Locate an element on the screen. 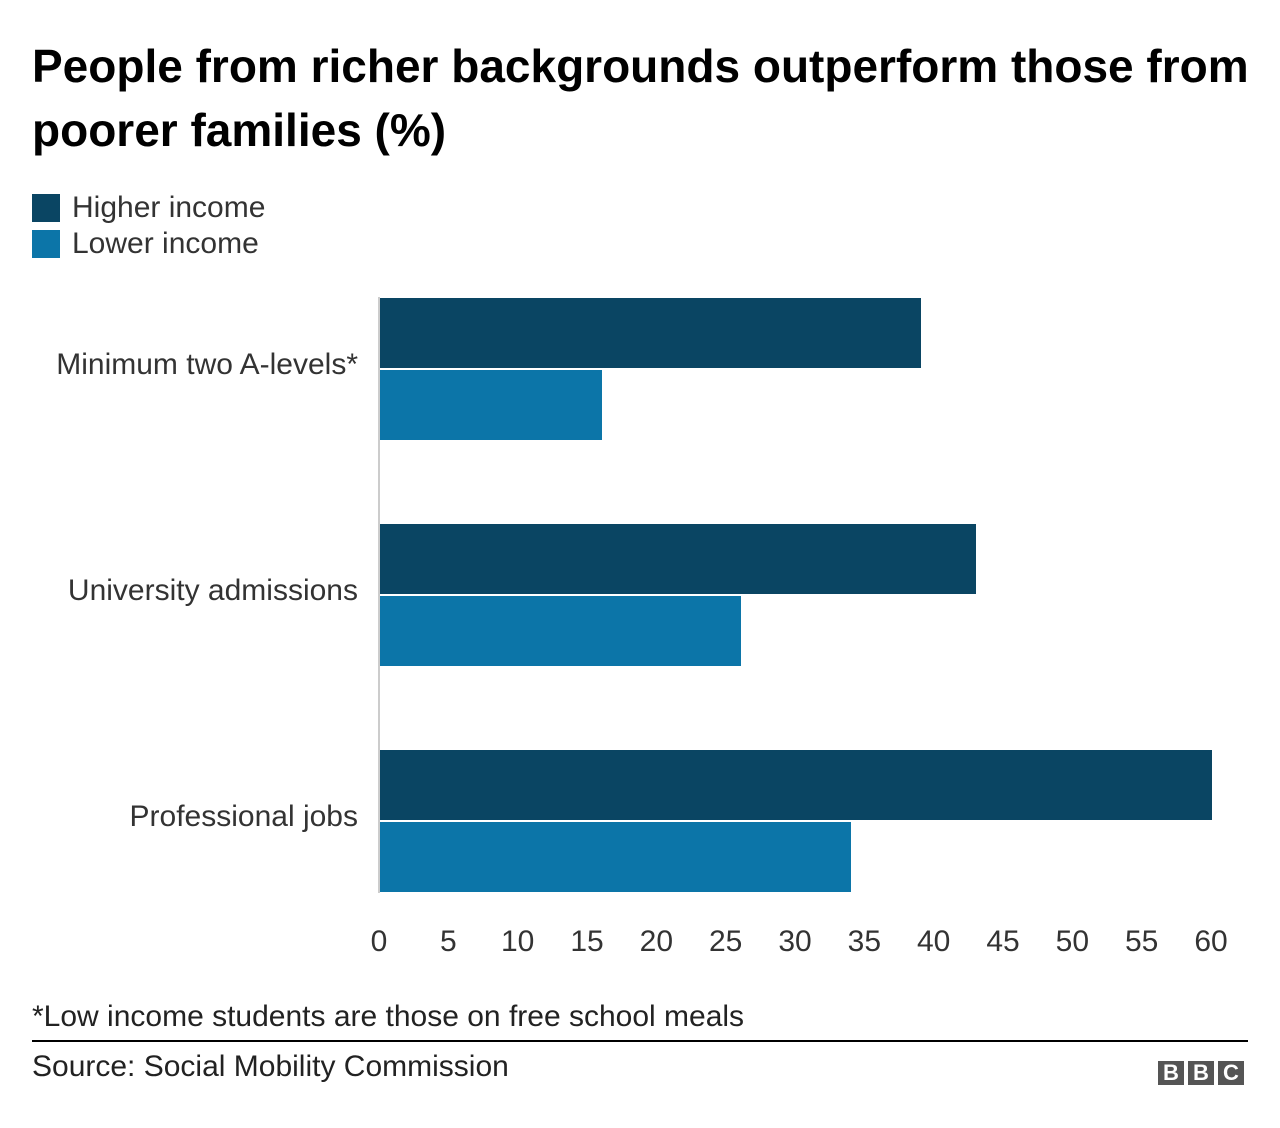 The height and width of the screenshot is (1128, 1280). x-tick-label: 5 is located at coordinates (448, 941).